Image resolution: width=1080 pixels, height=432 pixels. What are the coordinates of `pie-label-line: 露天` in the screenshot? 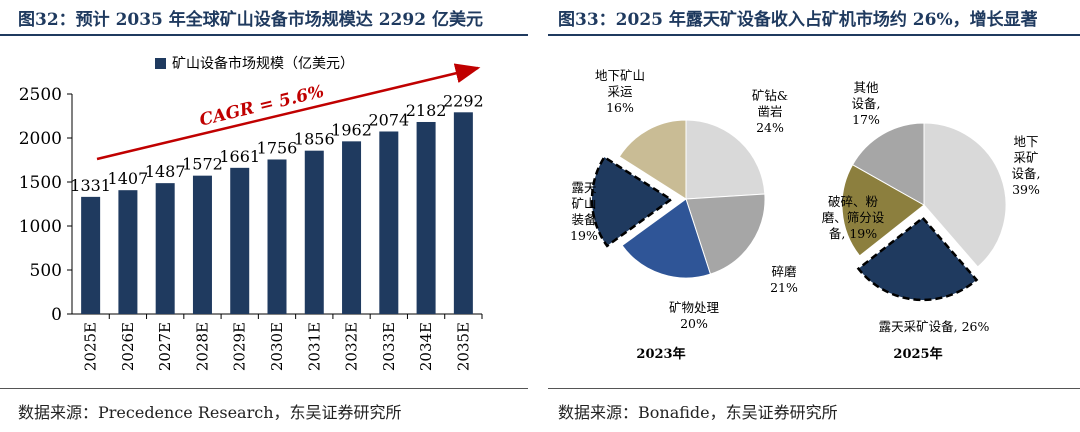 It's located at (584, 187).